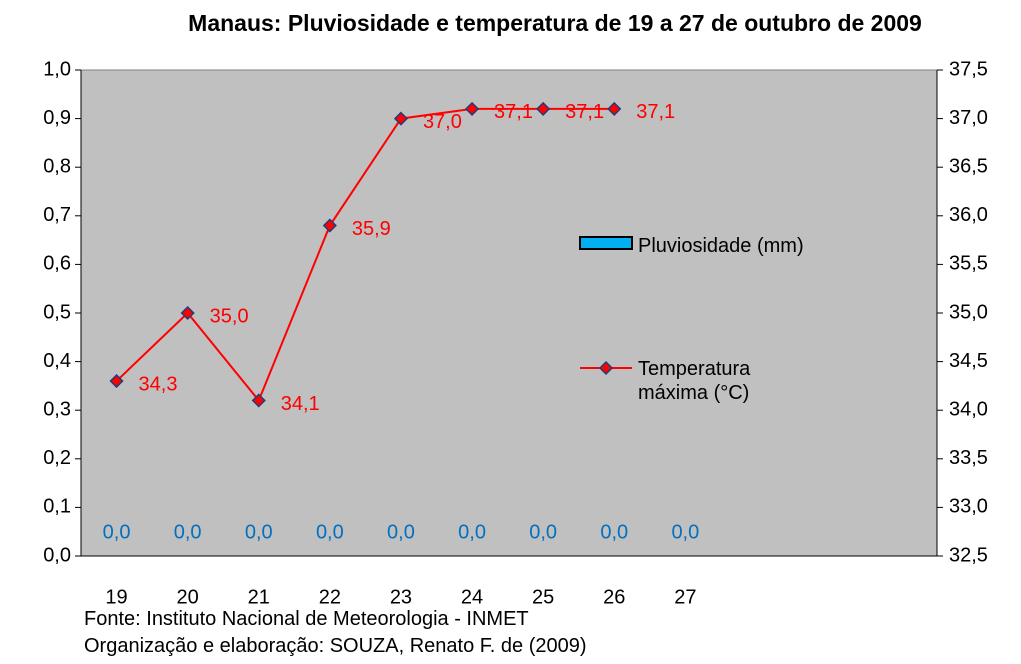 Image resolution: width=1021 pixels, height=664 pixels. What do you see at coordinates (57, 264) in the screenshot?
I see `y-tick-label: 0,6` at bounding box center [57, 264].